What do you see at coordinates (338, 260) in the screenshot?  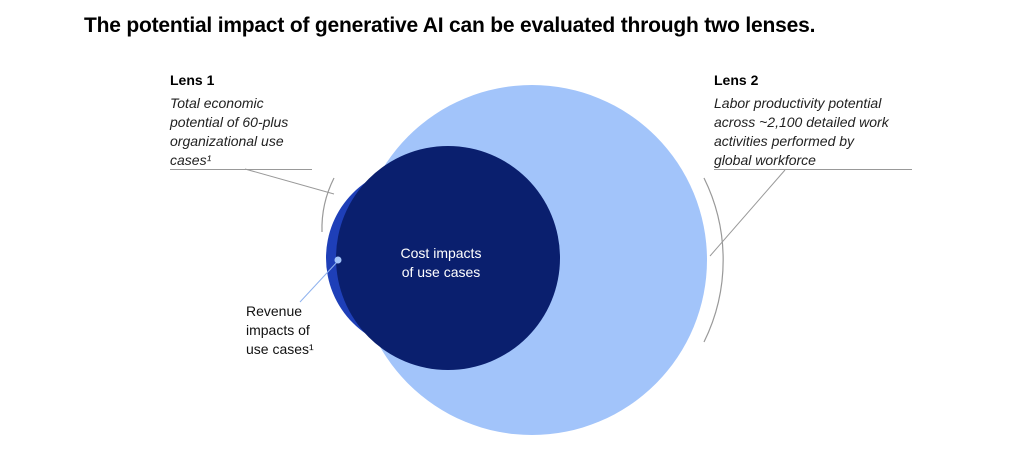 I see `revenue-marker-dot` at bounding box center [338, 260].